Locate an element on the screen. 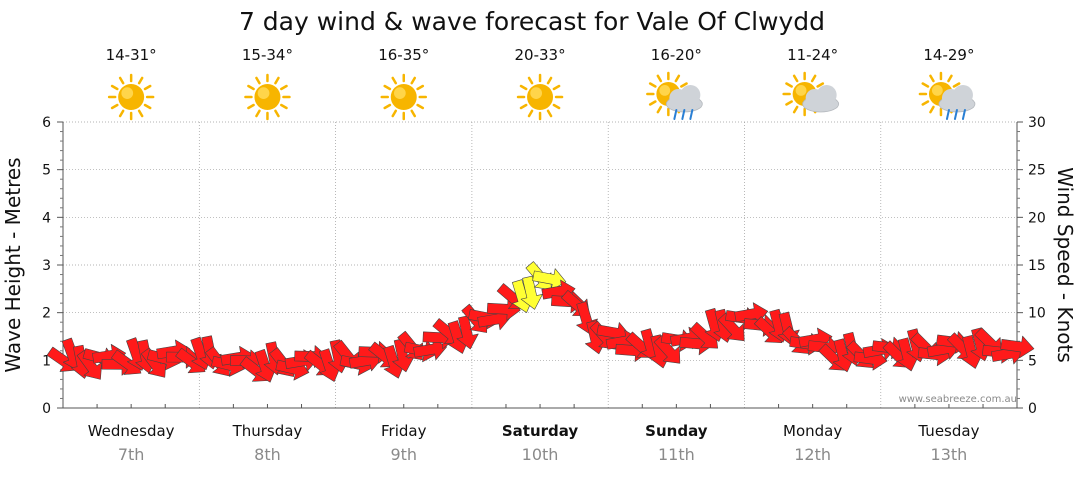  temperature-label: 16-35° is located at coordinates (403, 55).